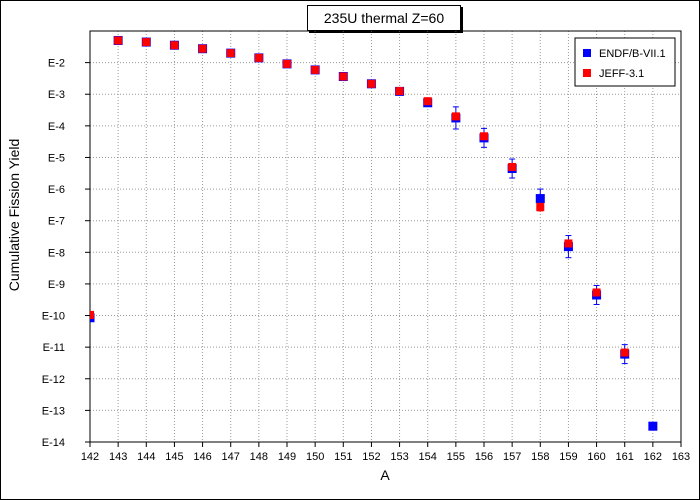 The height and width of the screenshot is (500, 700). What do you see at coordinates (596, 457) in the screenshot?
I see `x-tick-label: 160` at bounding box center [596, 457].